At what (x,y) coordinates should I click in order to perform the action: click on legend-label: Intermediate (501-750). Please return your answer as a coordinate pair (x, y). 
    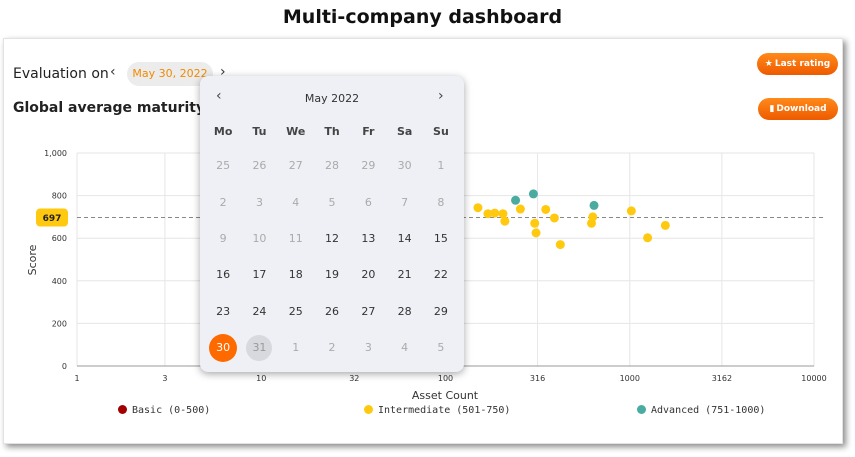
    Looking at the image, I should click on (444, 410).